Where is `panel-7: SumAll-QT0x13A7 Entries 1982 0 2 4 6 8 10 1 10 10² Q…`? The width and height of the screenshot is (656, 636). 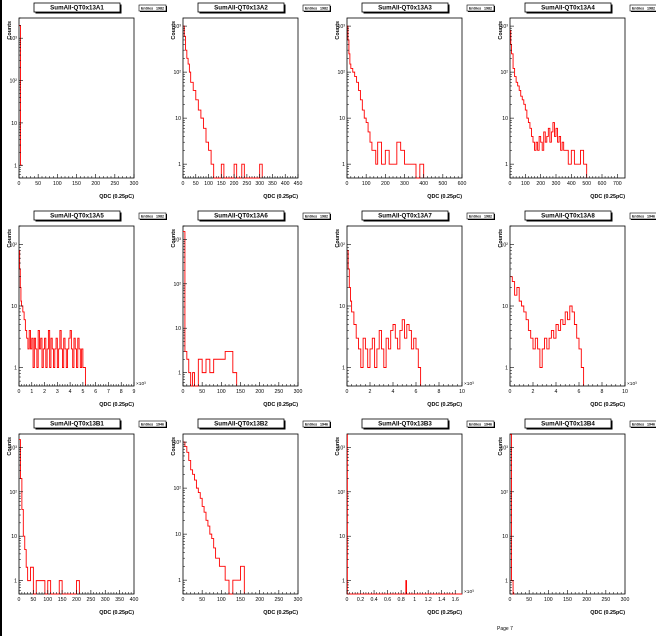
panel-7: SumAll-QT0x13A7 Entries 1982 0 2 4 6 8 10 1 10 10² Q… is located at coordinates (415, 309).